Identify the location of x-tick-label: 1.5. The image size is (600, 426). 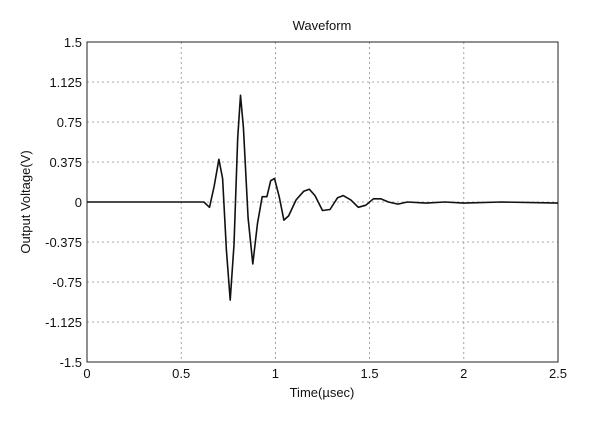
(370, 373).